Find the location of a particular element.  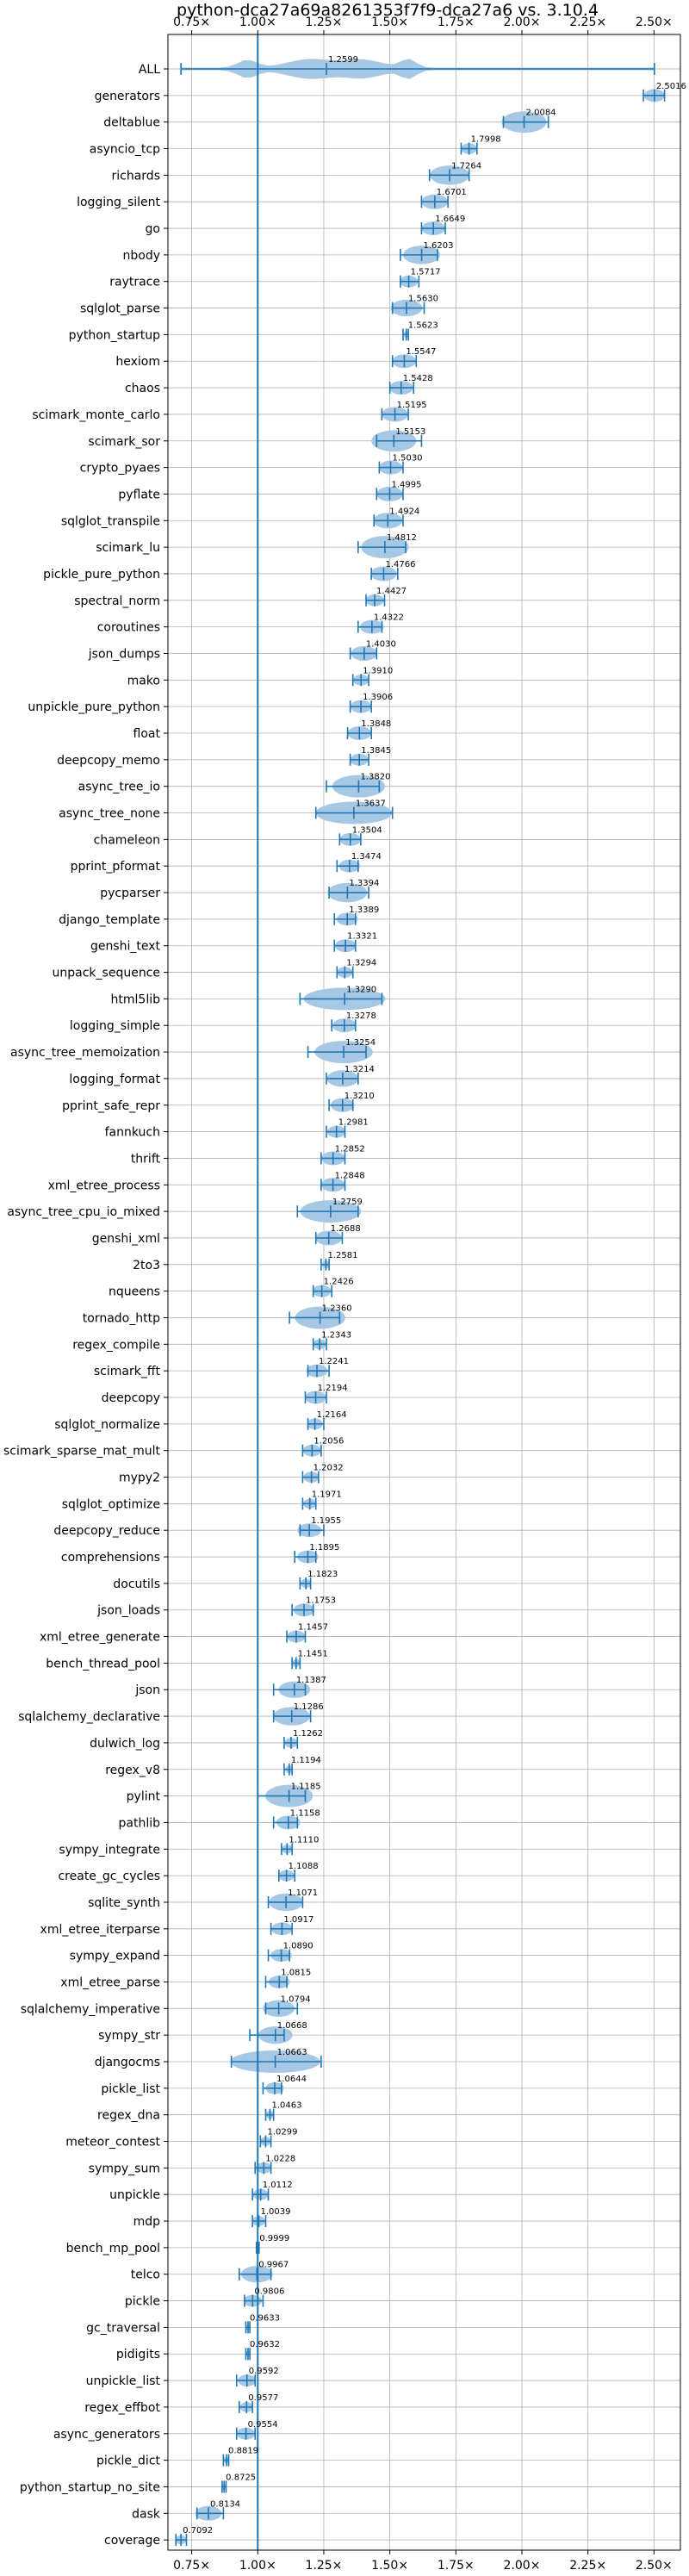

value-label: 1.1955 is located at coordinates (326, 1521).